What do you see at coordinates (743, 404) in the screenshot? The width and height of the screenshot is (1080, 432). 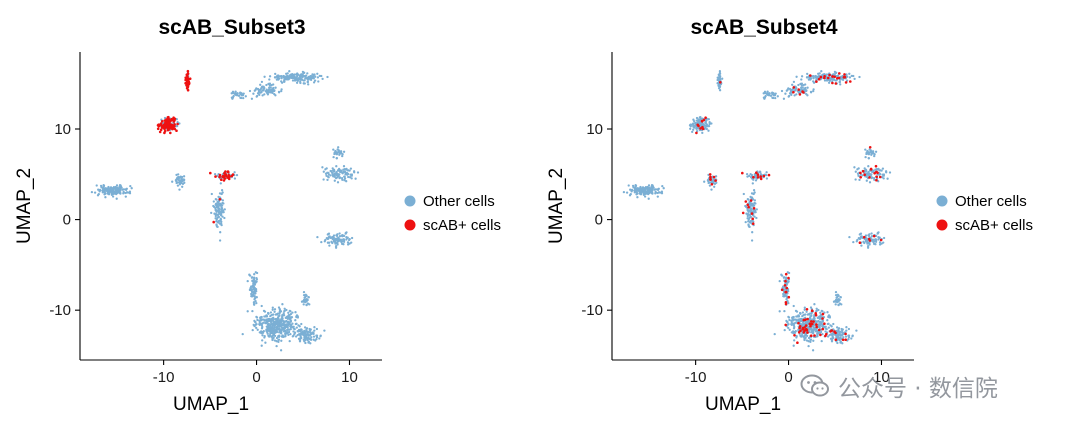 I see `x-axis-label: UMAP_1` at bounding box center [743, 404].